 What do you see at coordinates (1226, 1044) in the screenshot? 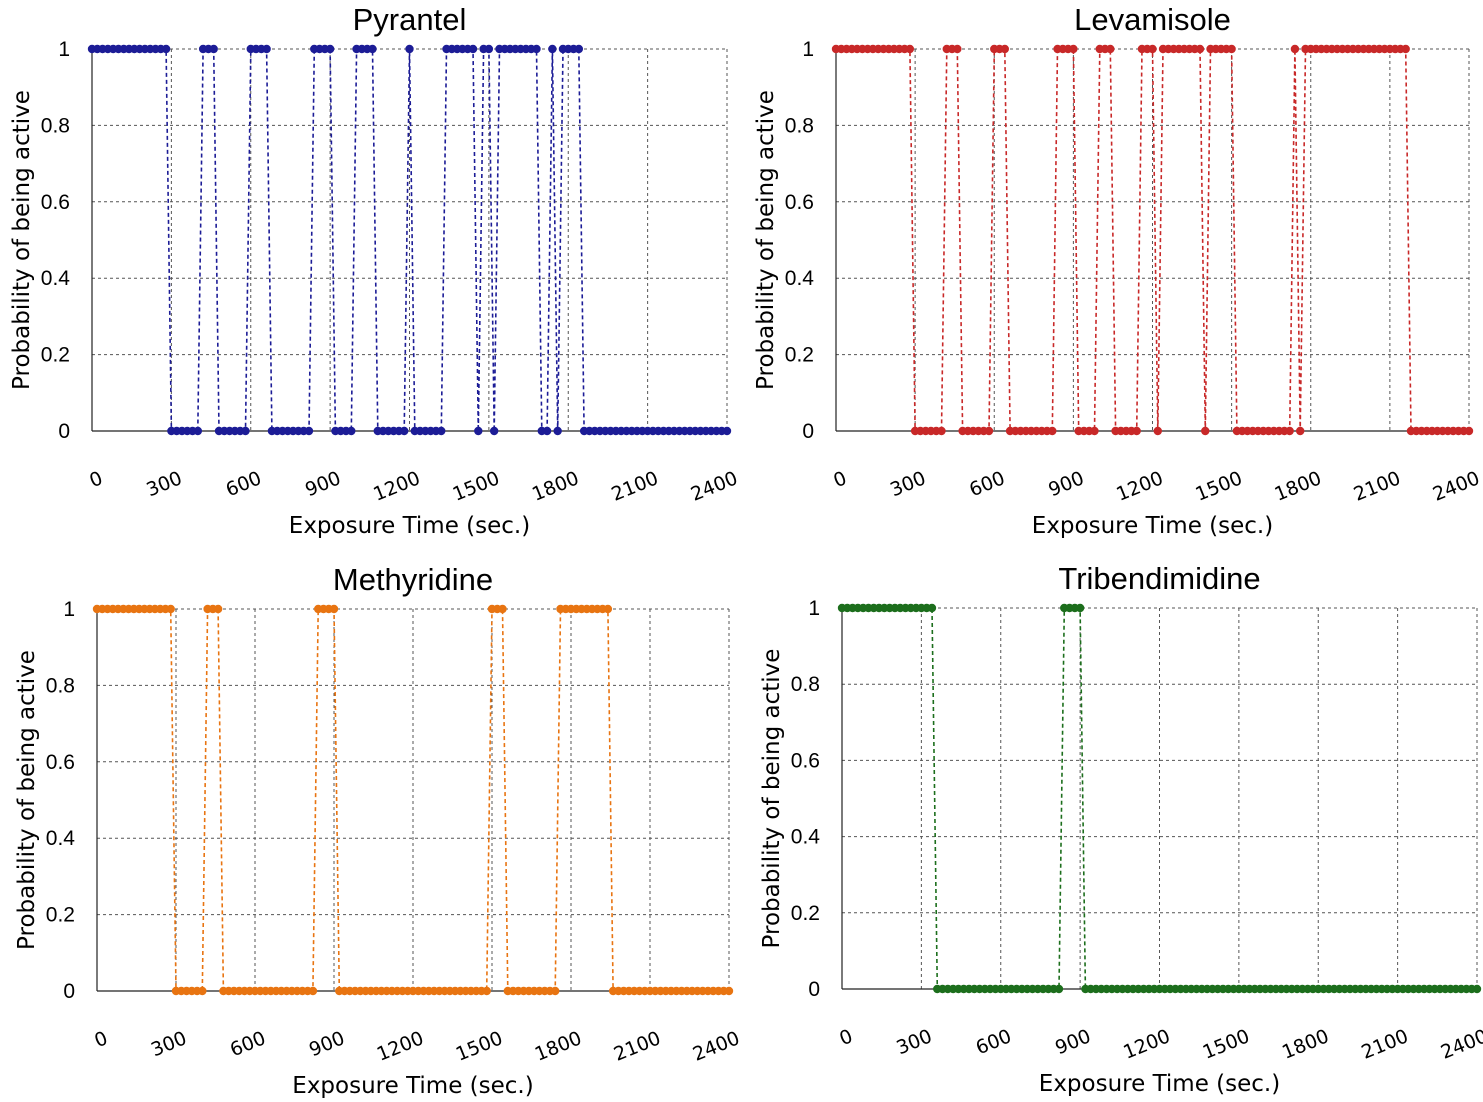
I see `x-tick-label: 1500` at bounding box center [1226, 1044].